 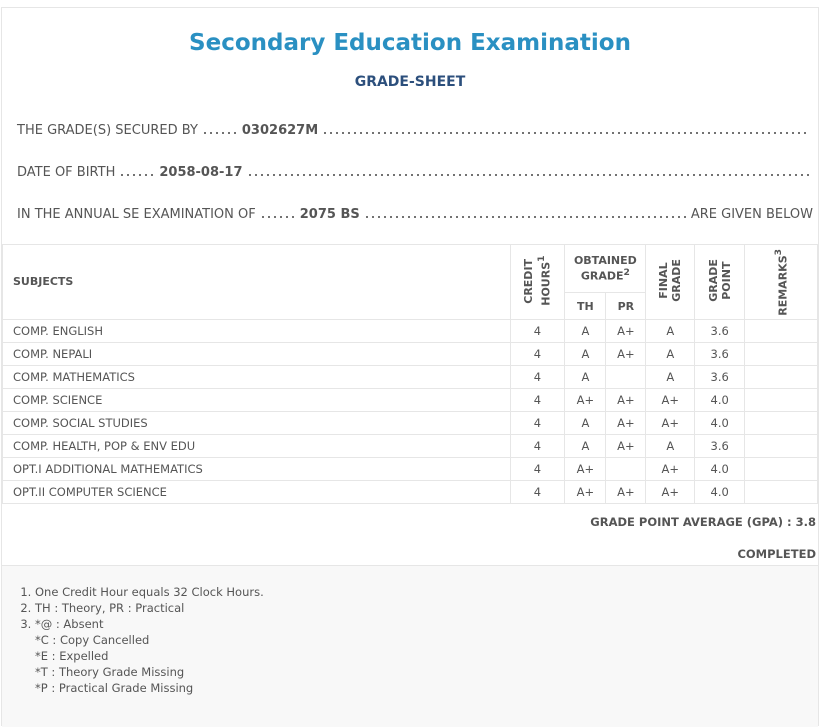 I want to click on header: OBTAINED GRADE2, so click(x=605, y=268).